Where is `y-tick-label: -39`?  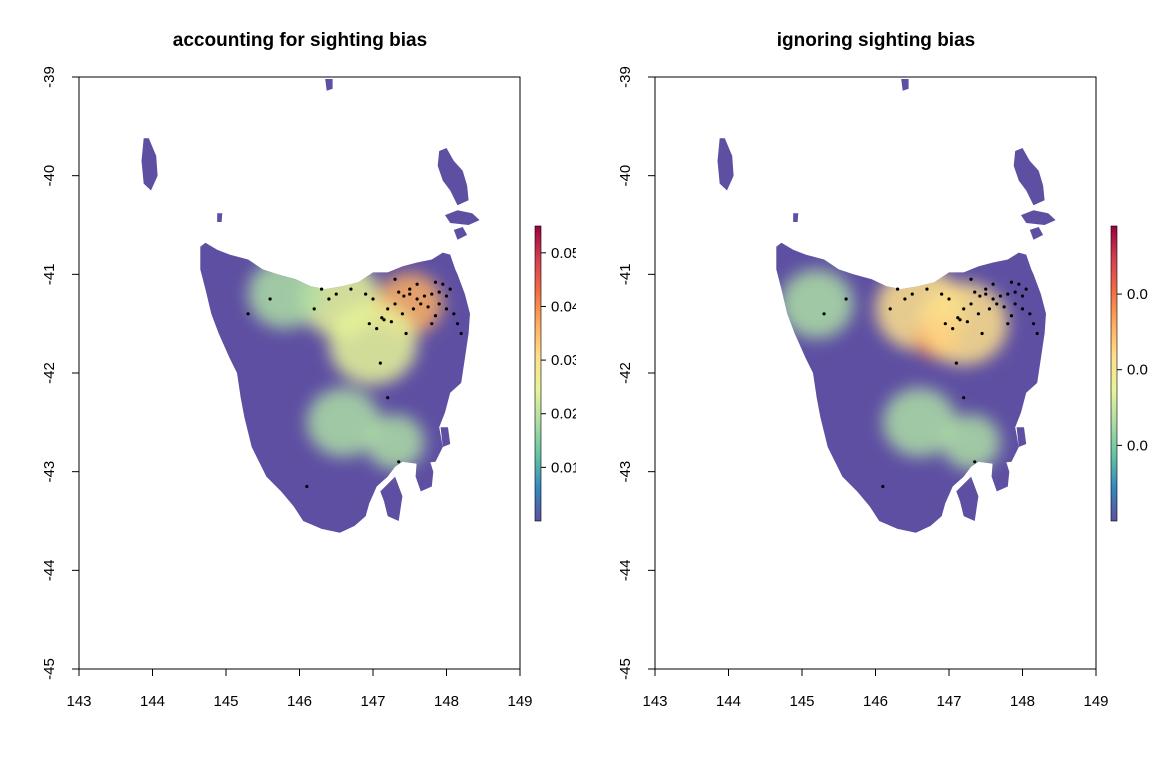 y-tick-label: -39 is located at coordinates (49, 77).